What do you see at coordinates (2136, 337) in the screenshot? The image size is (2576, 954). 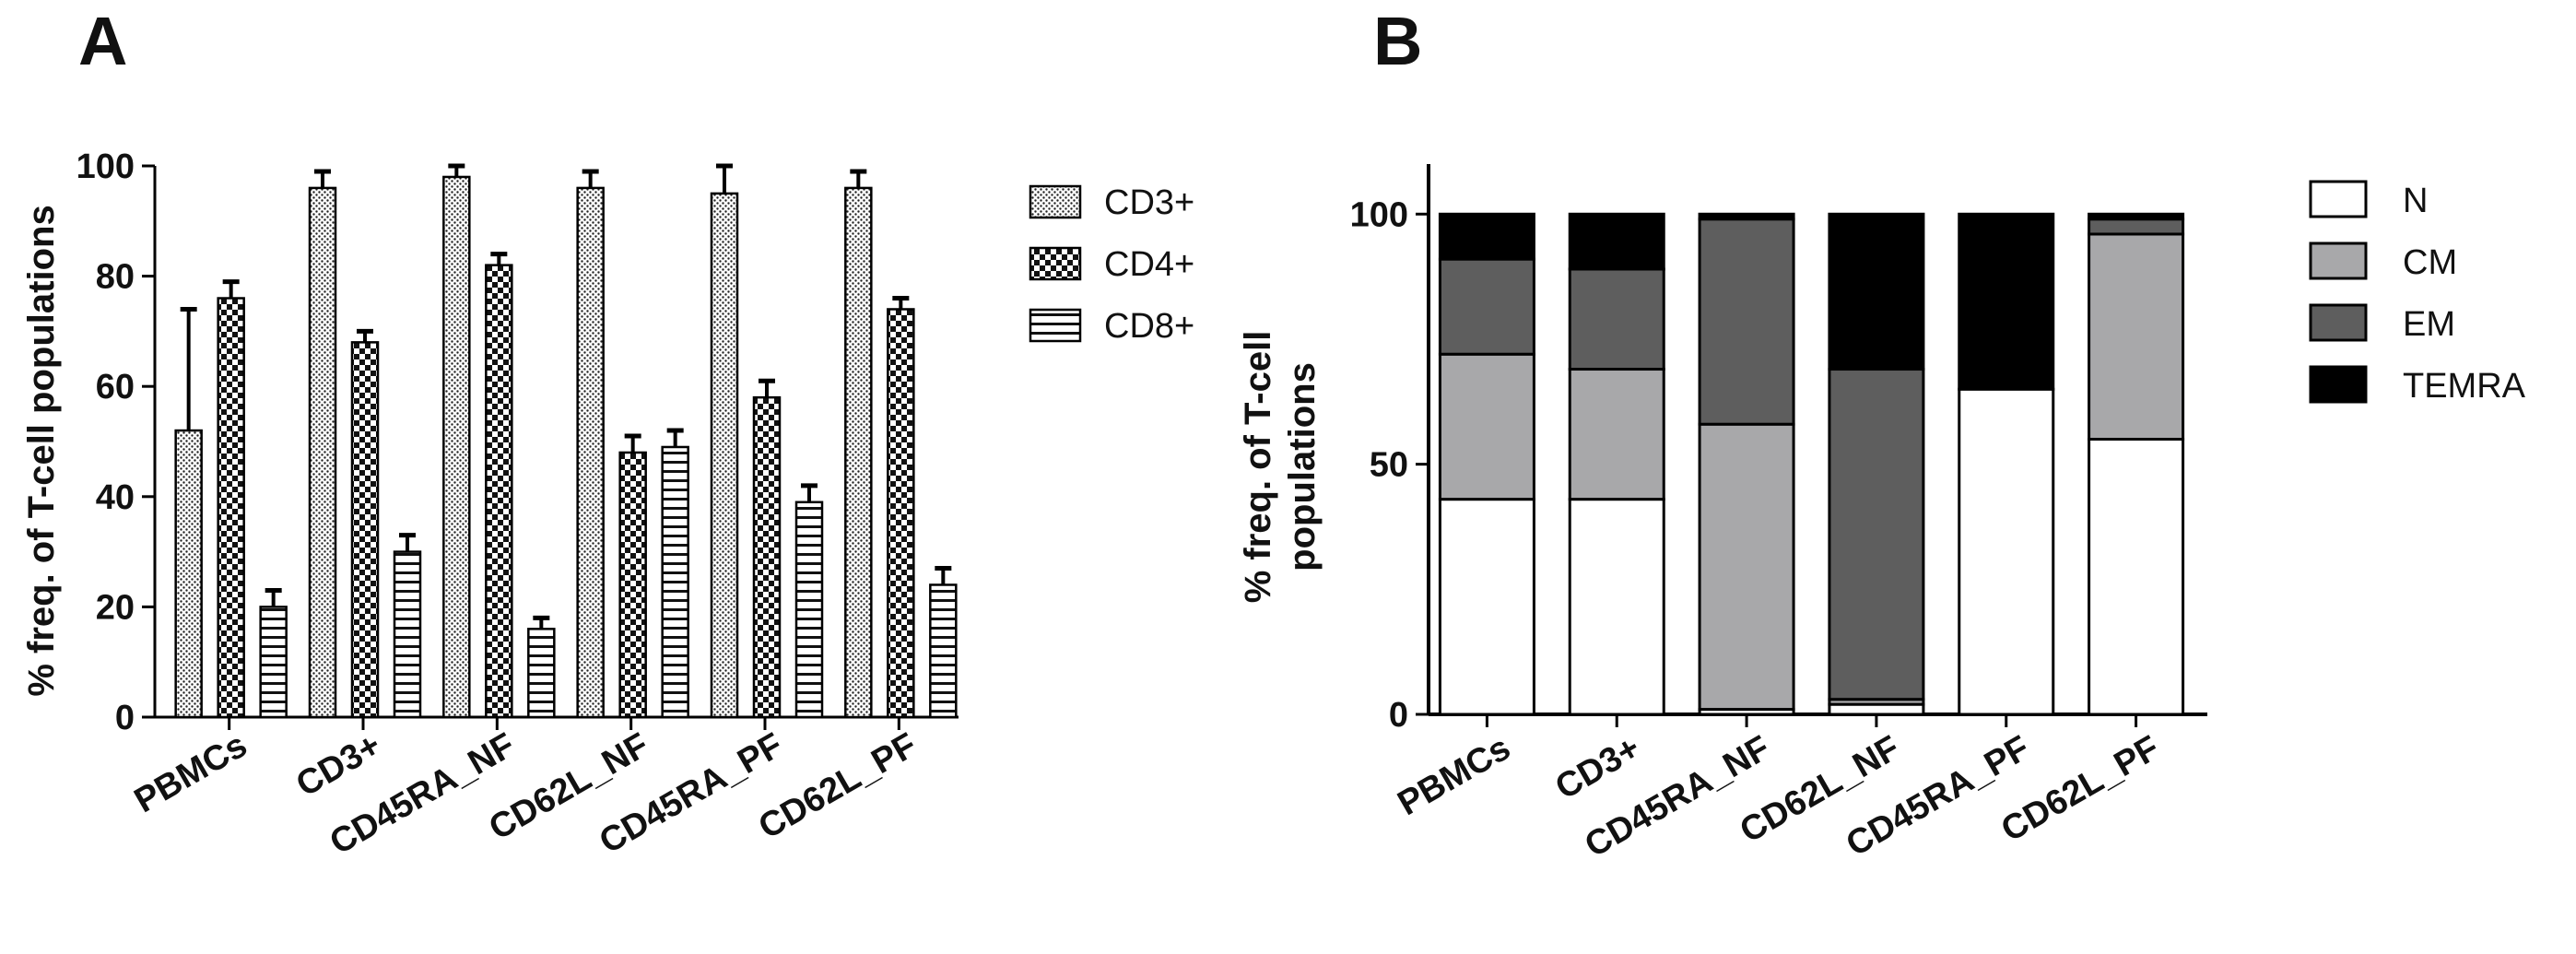 I see `bar-segment-cd62l-pf-cm` at bounding box center [2136, 337].